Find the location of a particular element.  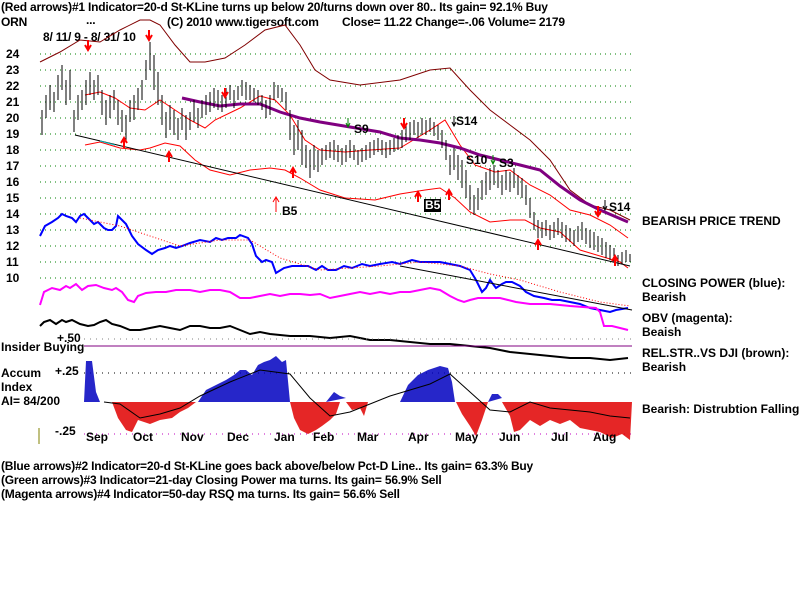

green-arrows is located at coordinates (420, 142).